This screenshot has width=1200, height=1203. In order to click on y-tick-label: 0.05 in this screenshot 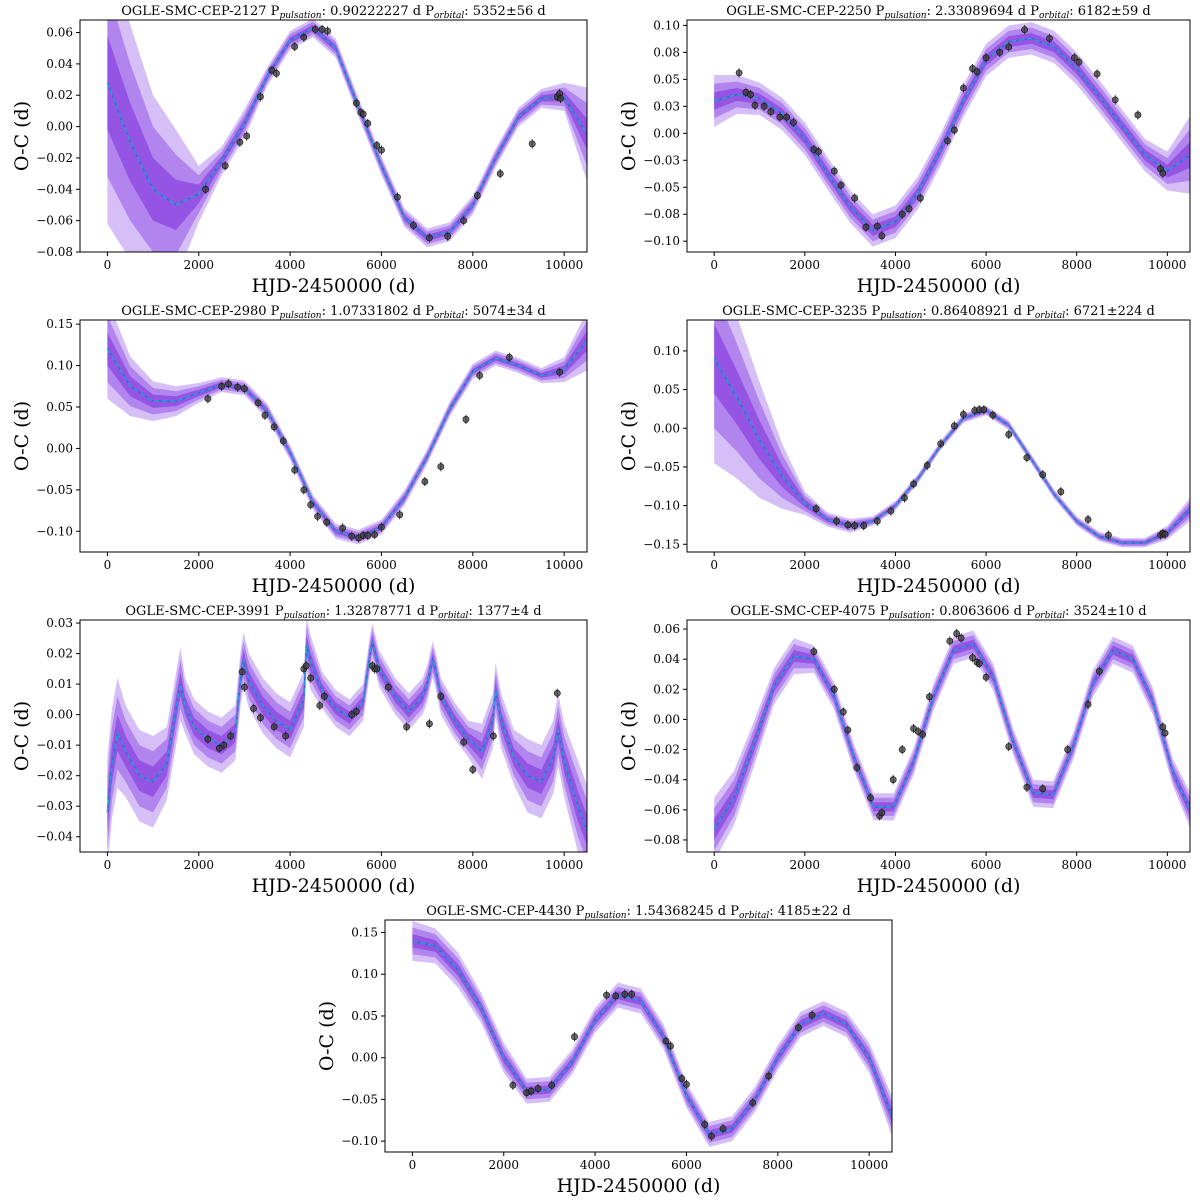, I will do `click(666, 390)`.